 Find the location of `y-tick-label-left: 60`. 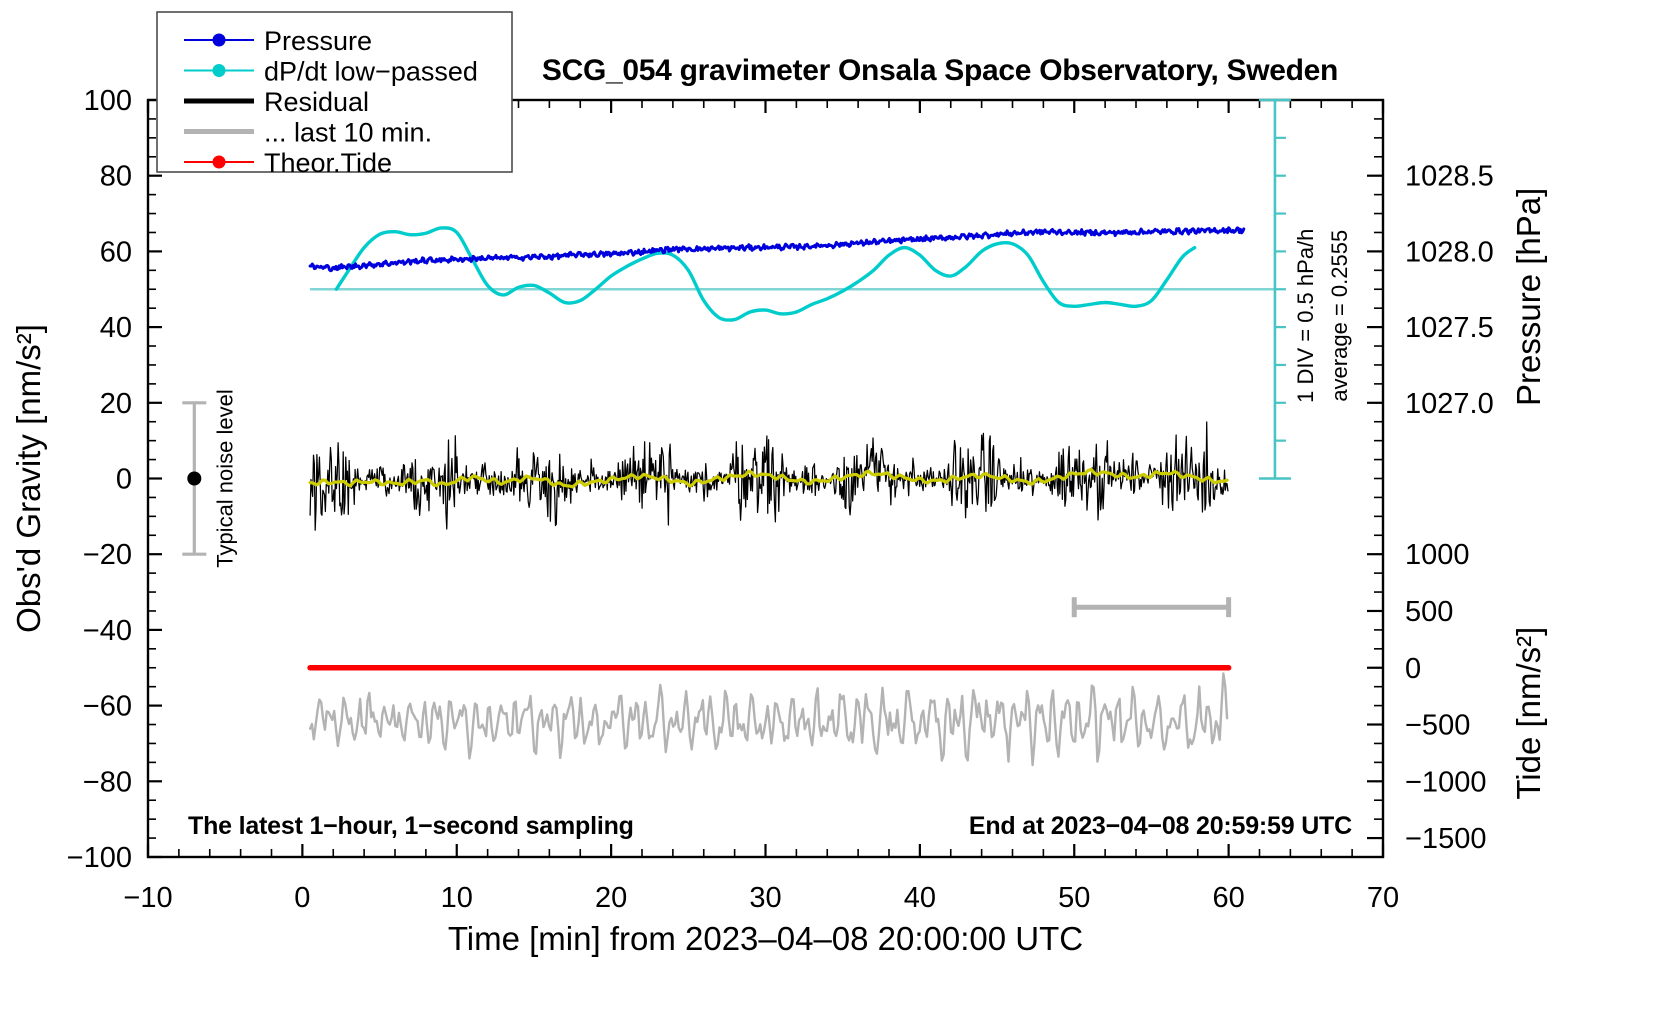

y-tick-label-left: 60 is located at coordinates (116, 252).